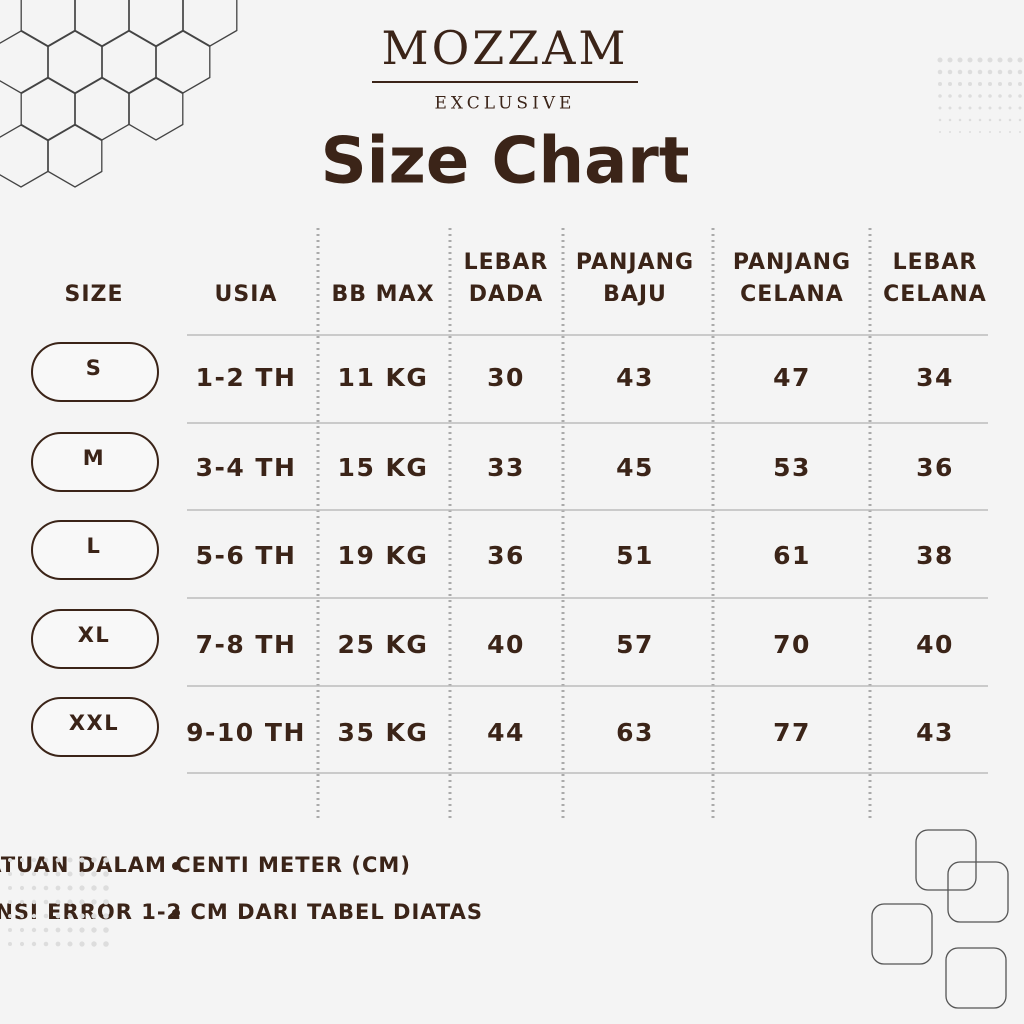 The width and height of the screenshot is (1024, 1024). Describe the element at coordinates (792, 467) in the screenshot. I see `cell: 53` at that location.